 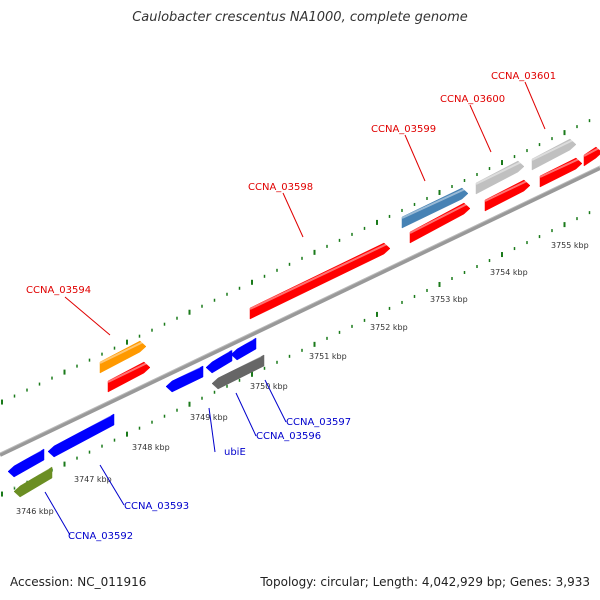 I want to click on gene-label-ccna-03597: CCNA_03597, so click(x=318, y=422).